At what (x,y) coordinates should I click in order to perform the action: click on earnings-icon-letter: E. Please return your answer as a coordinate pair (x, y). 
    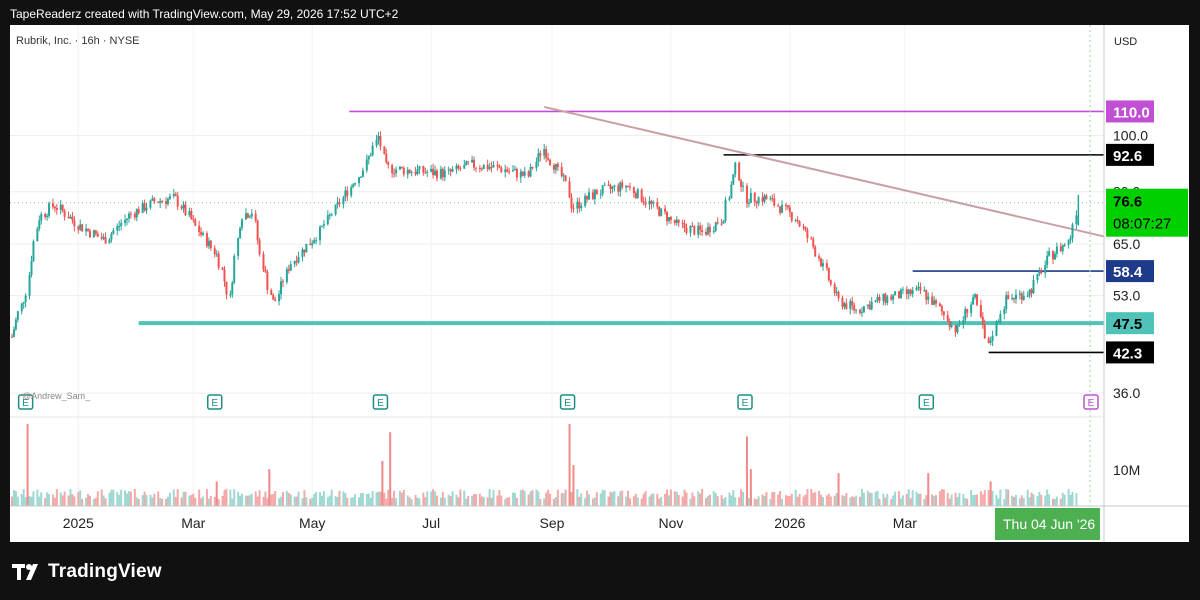
    Looking at the image, I should click on (926, 403).